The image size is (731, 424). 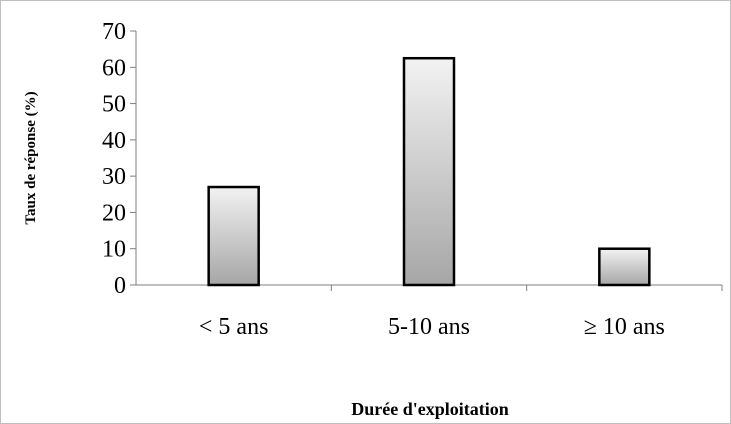 What do you see at coordinates (114, 141) in the screenshot?
I see `y-tick-label: 40` at bounding box center [114, 141].